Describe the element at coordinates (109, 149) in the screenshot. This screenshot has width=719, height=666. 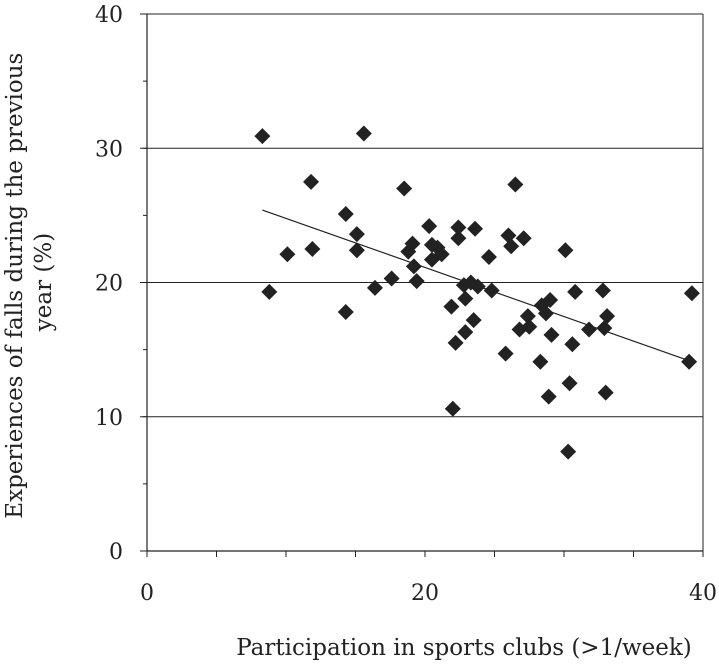
I see `y-tick-label-3: 30` at that location.